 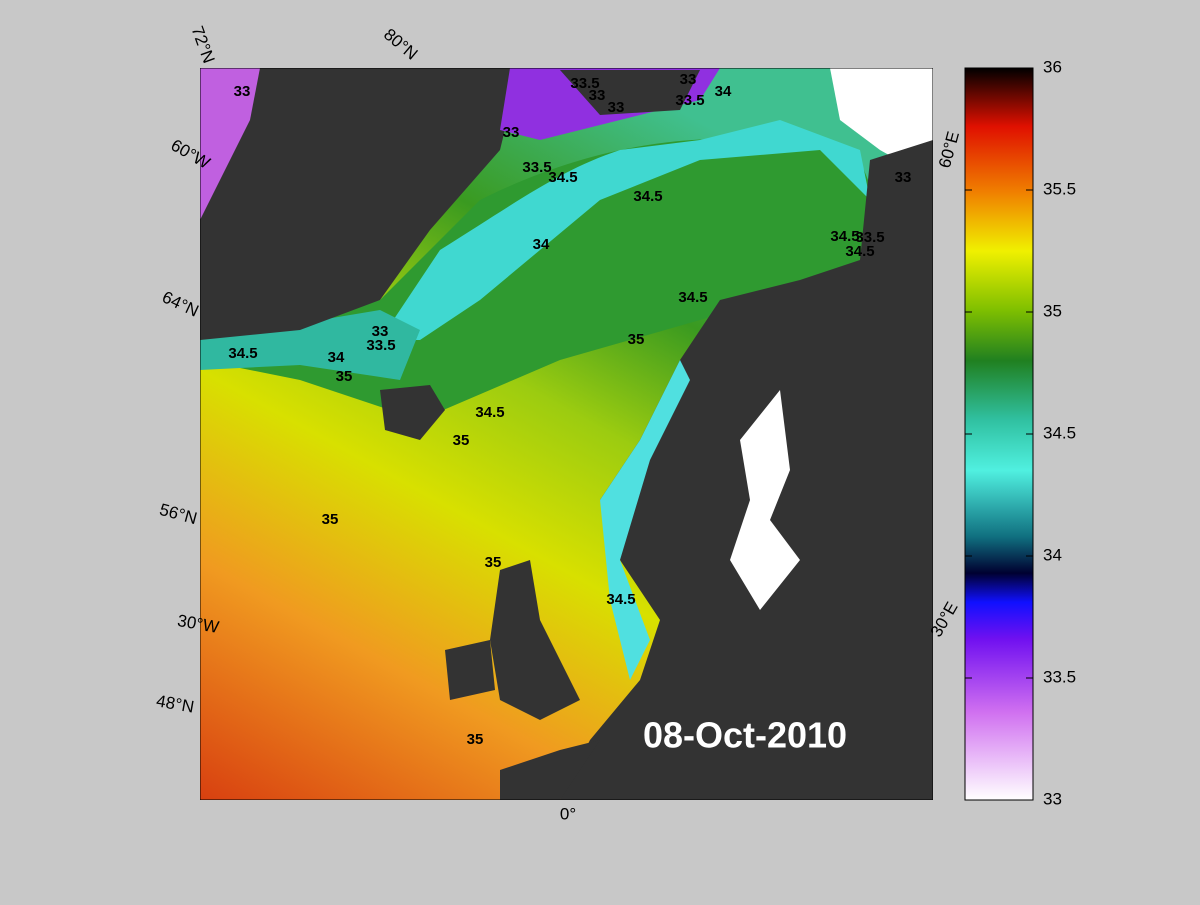 What do you see at coordinates (568, 813) in the screenshot?
I see `graticule-label: 0°` at bounding box center [568, 813].